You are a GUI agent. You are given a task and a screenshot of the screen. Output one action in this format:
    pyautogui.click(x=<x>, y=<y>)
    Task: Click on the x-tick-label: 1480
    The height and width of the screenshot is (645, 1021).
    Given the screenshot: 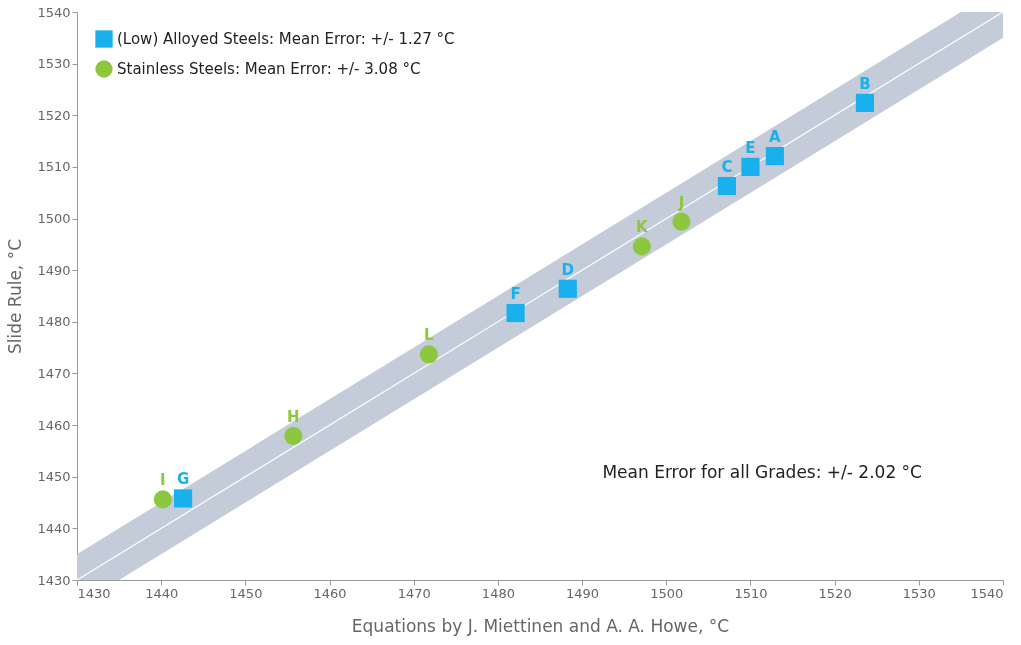 What is the action you would take?
    pyautogui.click(x=498, y=593)
    